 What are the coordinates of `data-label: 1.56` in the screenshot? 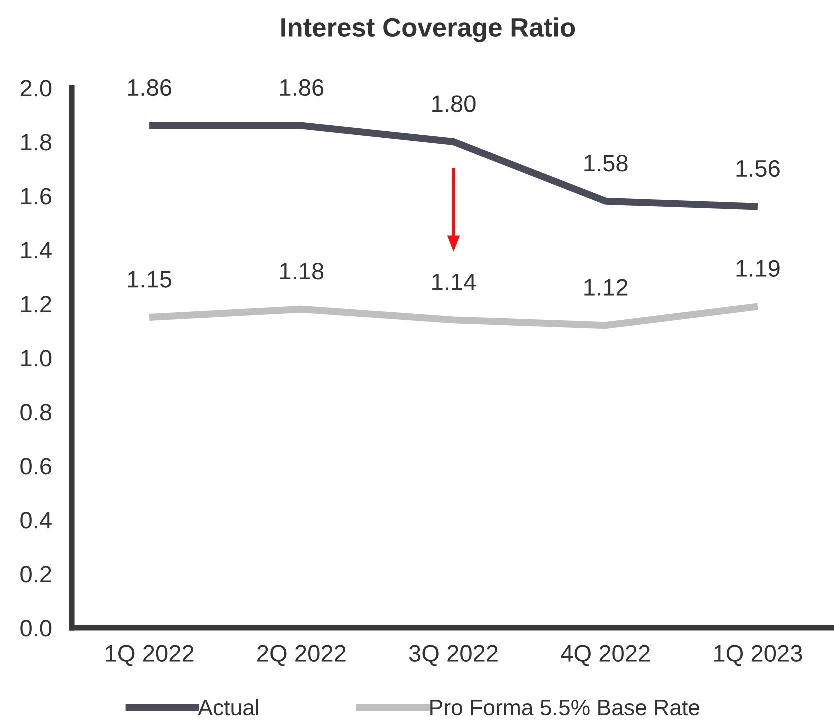 It's located at (758, 169).